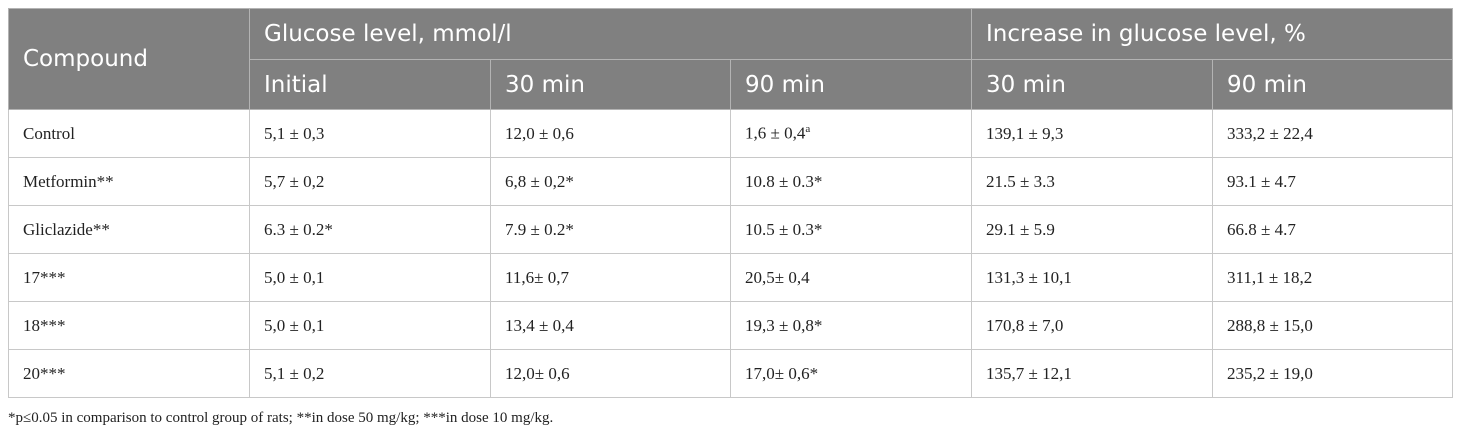  What do you see at coordinates (610, 181) in the screenshot?
I see `table-cell: 6,8 ± 0,2*` at bounding box center [610, 181].